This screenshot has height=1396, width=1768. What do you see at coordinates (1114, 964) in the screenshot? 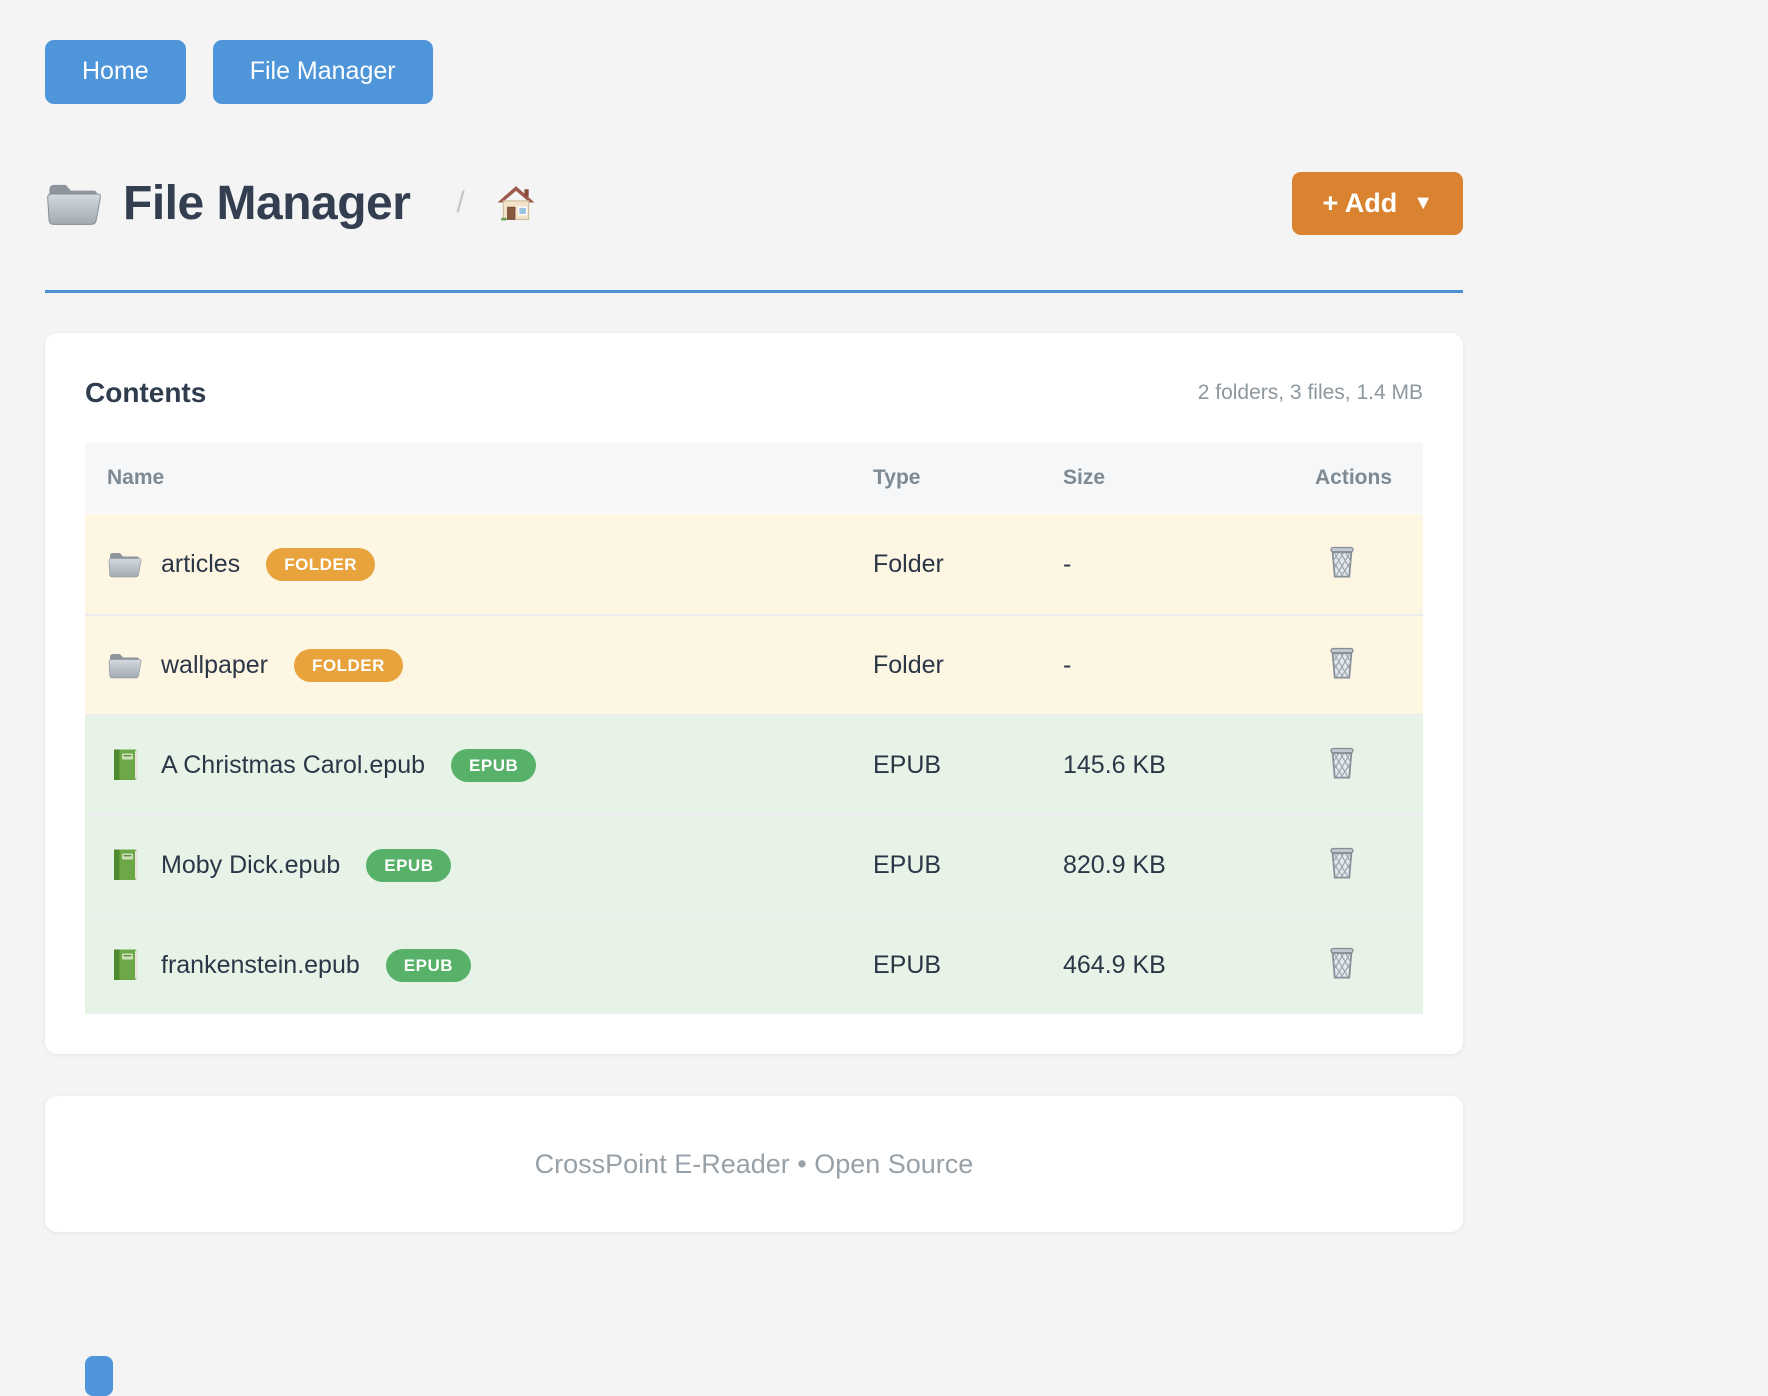
I see `file-size: 464.9 KB` at bounding box center [1114, 964].